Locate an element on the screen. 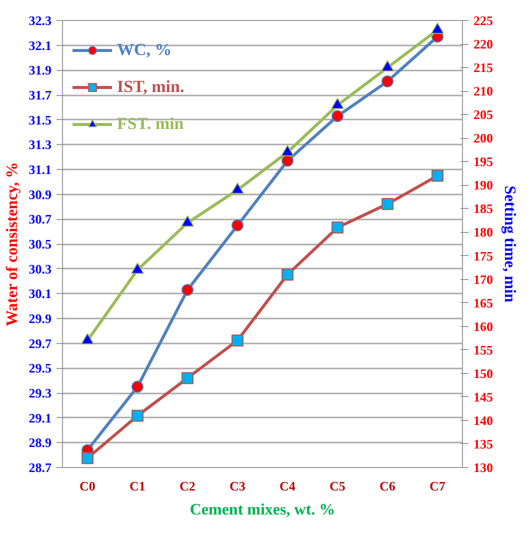 This screenshot has width=530, height=533. y-tick-label: 29.5 is located at coordinates (40, 368).